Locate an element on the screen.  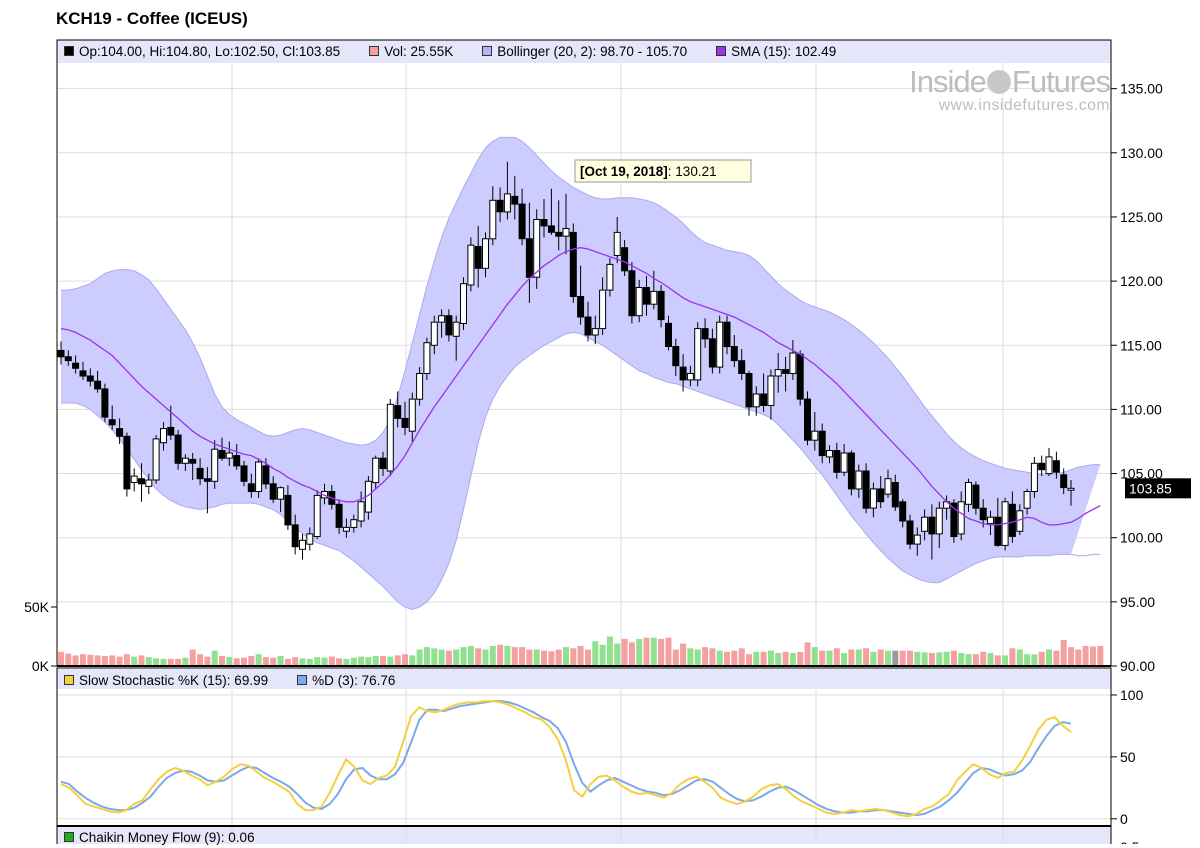
price-legend-bar is located at coordinates (584, 51).